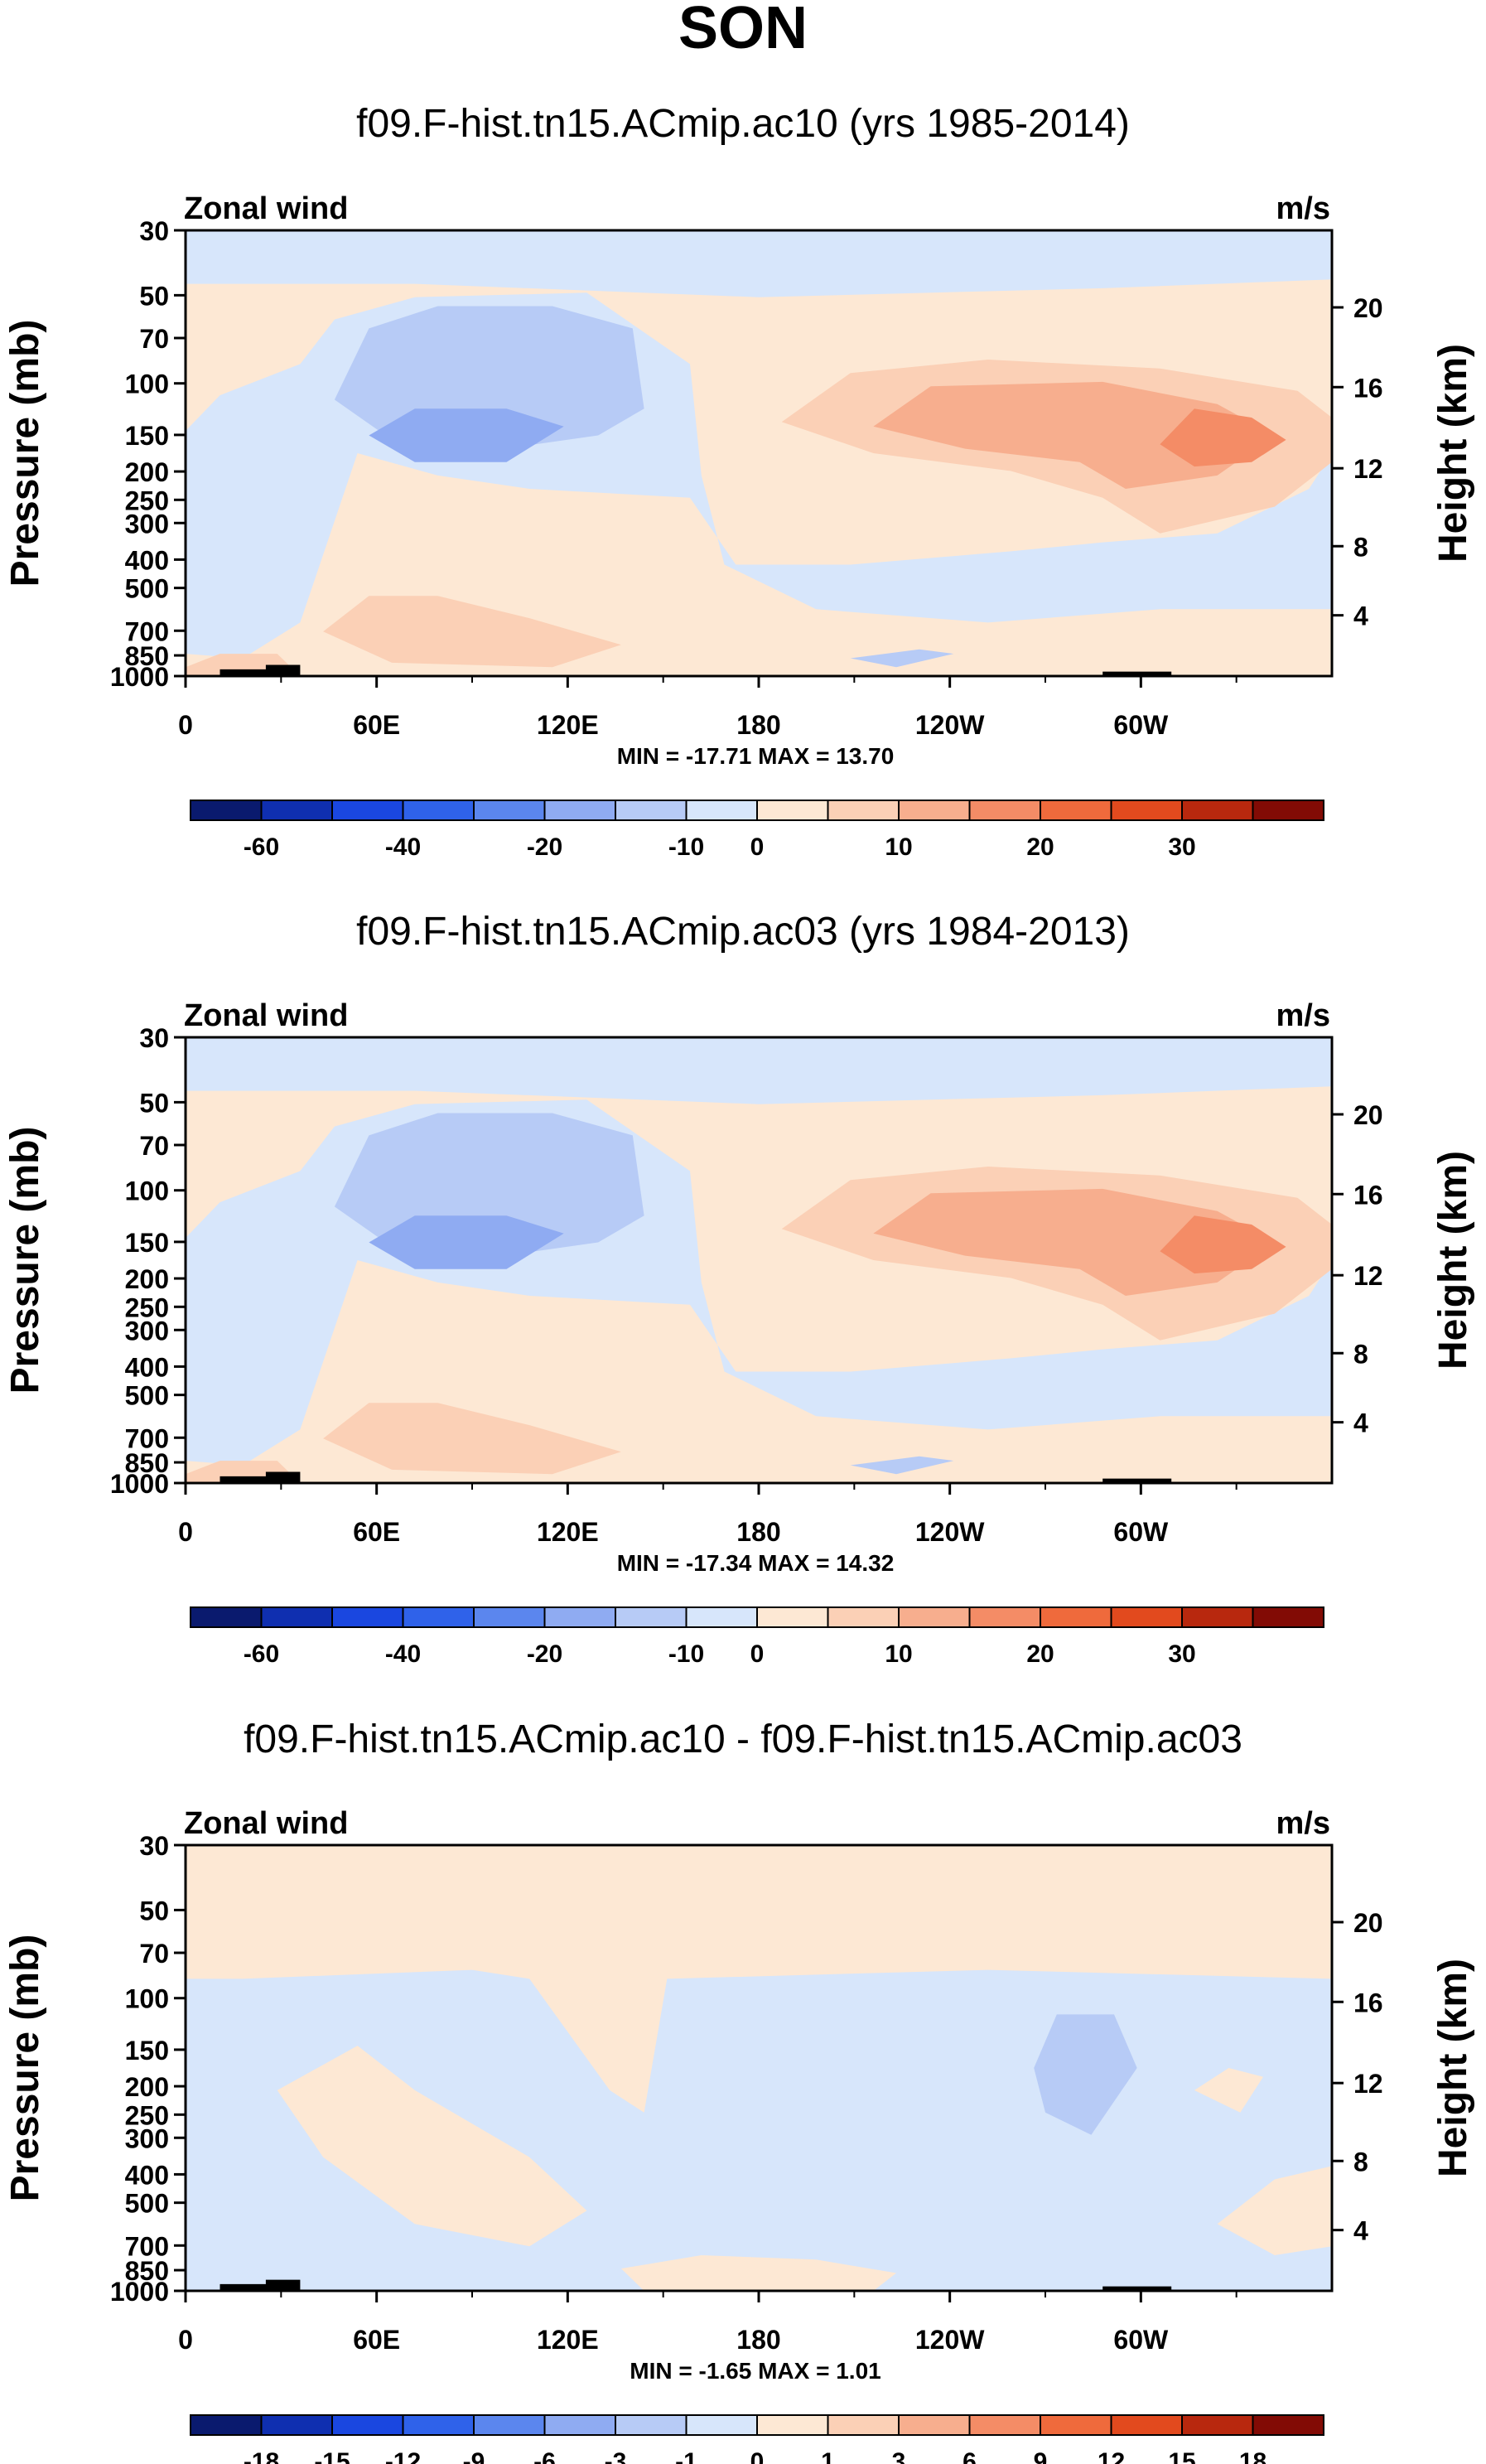  Describe the element at coordinates (139, 2292) in the screenshot. I see `y-tick-label: 1000` at that location.